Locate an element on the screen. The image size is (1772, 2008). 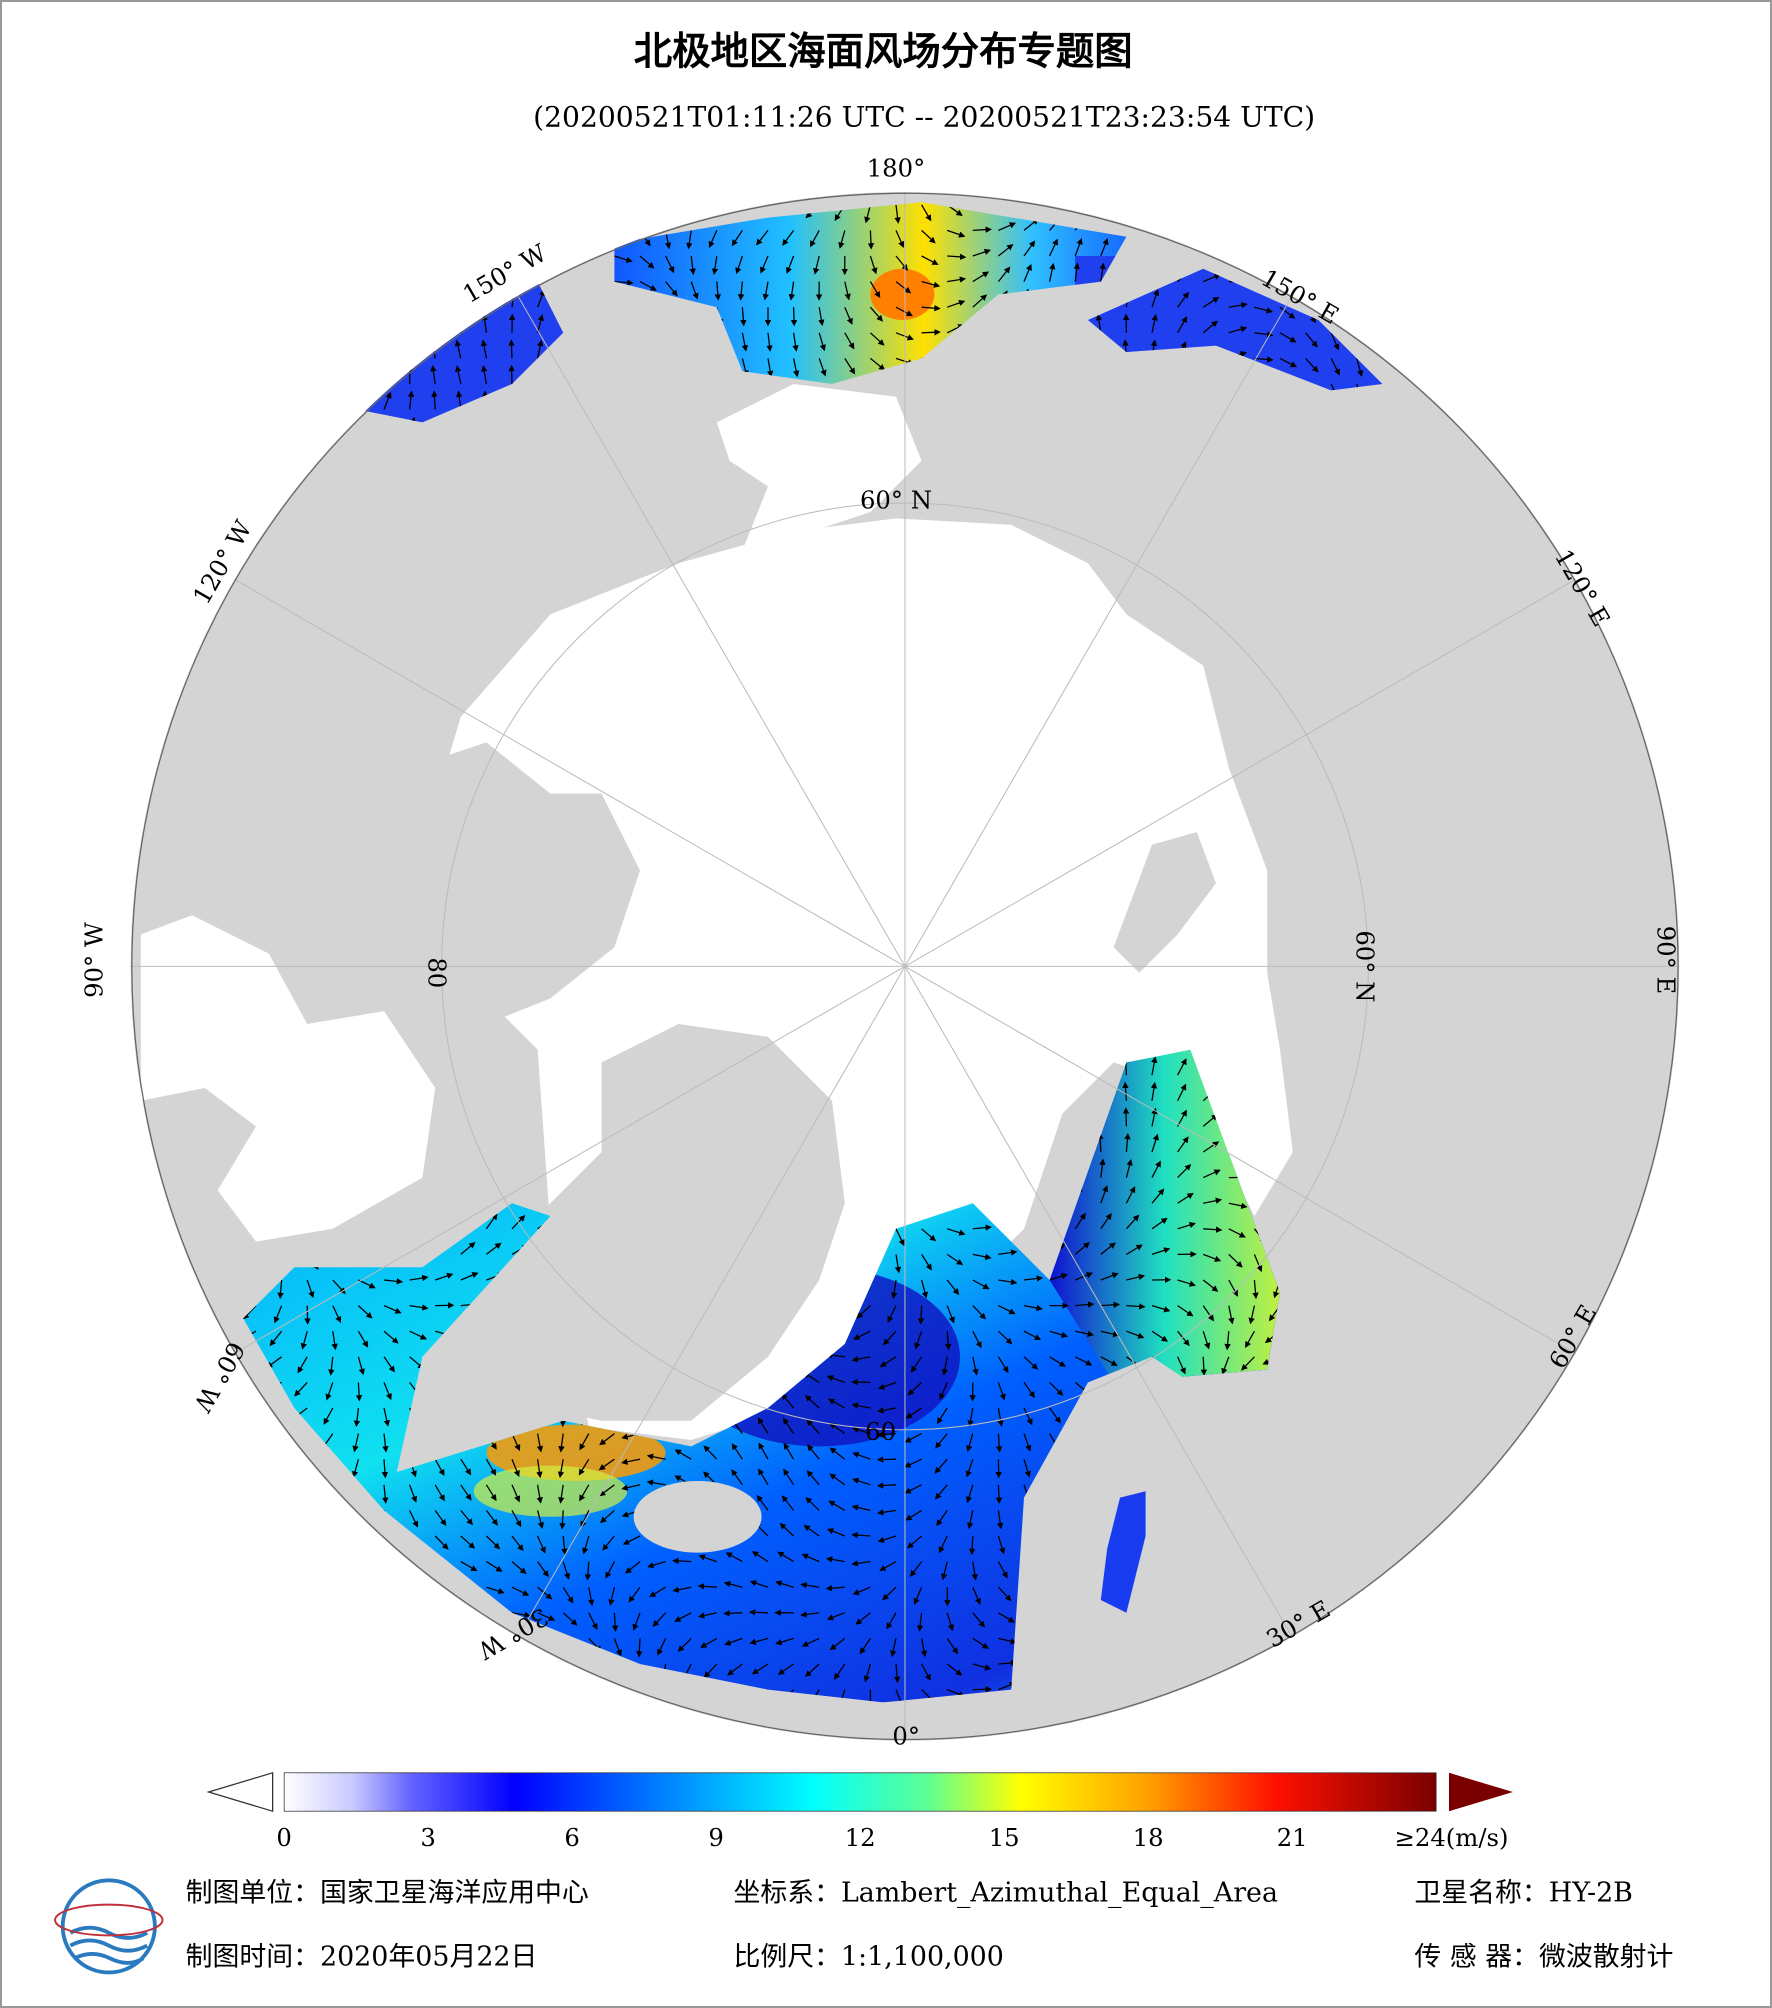
footer-value: 2020年05月22日 is located at coordinates (428, 1956).